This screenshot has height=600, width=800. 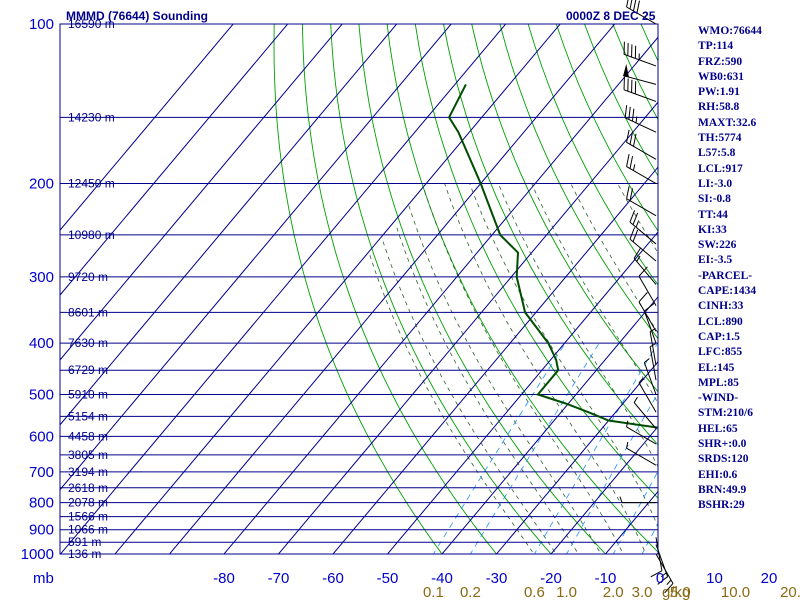 What do you see at coordinates (790, 592) in the screenshot?
I see `mixing-ratio-label: 20.0` at bounding box center [790, 592].